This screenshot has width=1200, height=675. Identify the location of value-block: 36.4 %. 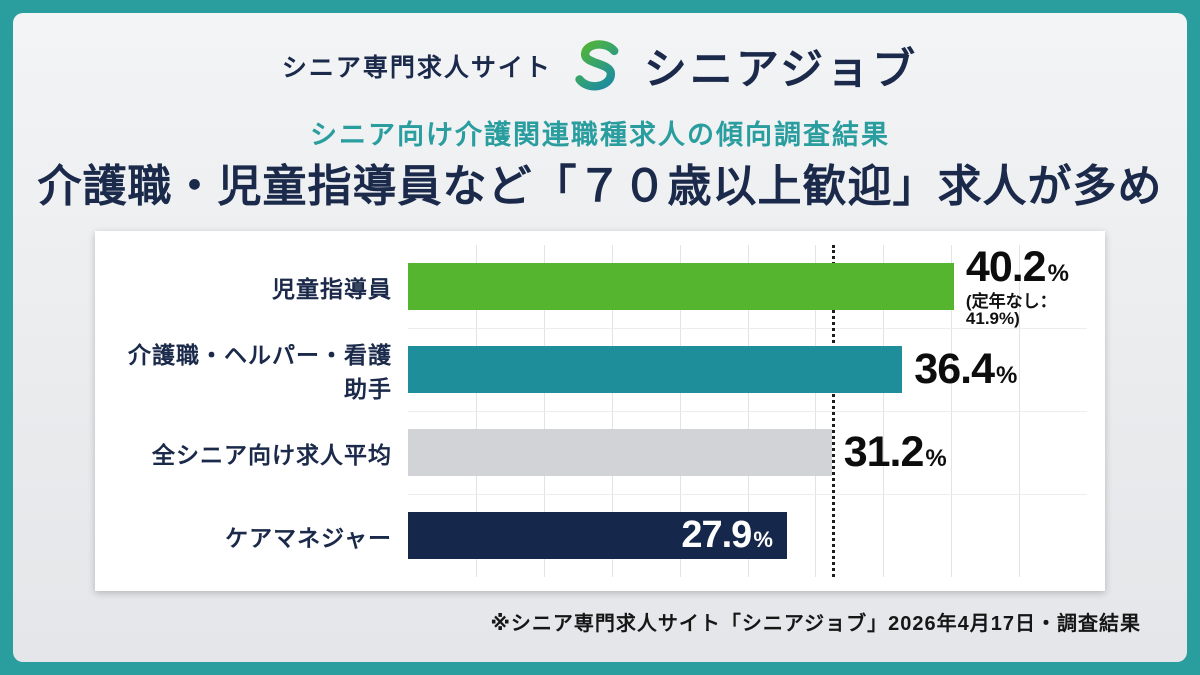
(965, 369).